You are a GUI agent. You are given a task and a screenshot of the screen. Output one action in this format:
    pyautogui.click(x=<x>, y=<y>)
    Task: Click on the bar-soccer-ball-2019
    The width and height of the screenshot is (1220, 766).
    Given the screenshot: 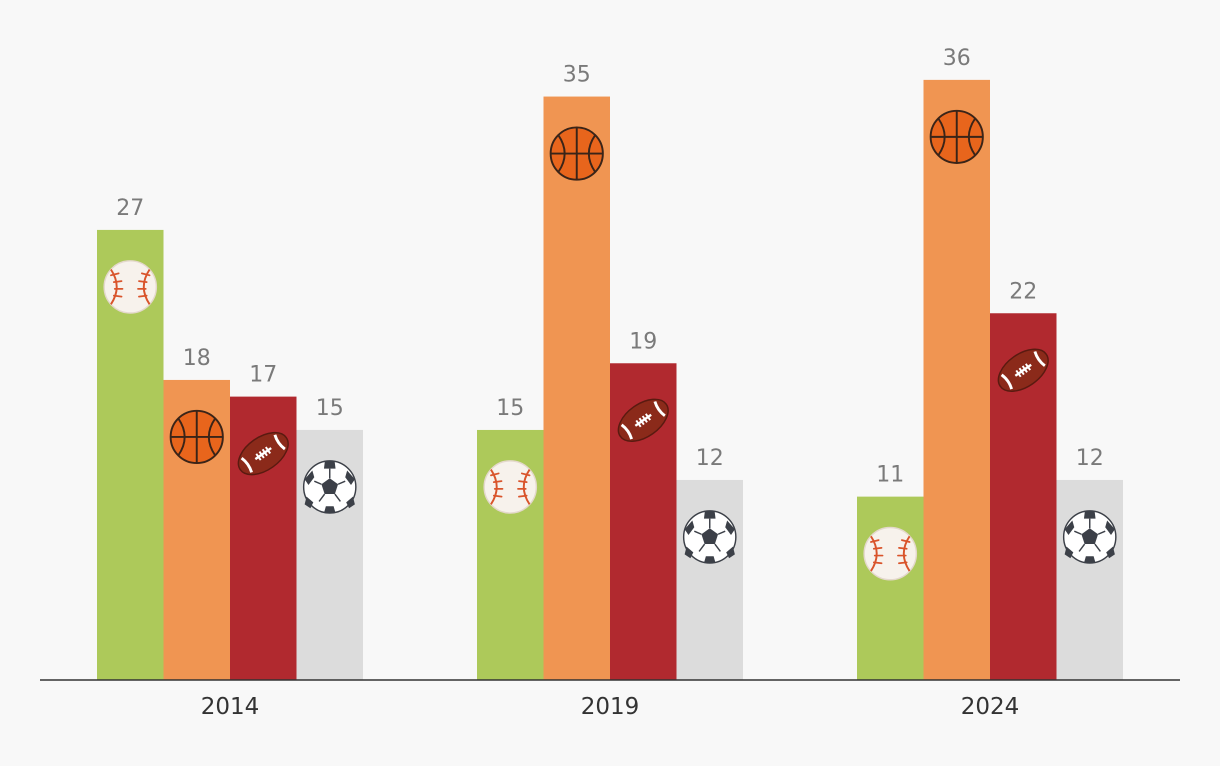 What is the action you would take?
    pyautogui.click(x=709, y=579)
    